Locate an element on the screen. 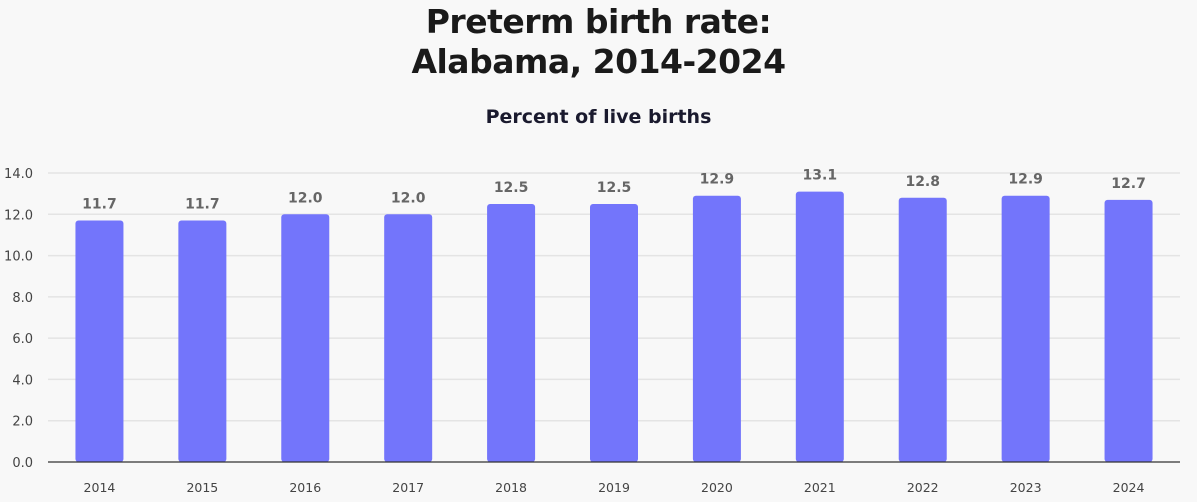 This screenshot has width=1197, height=502. x-tick-label: 2019 is located at coordinates (614, 487).